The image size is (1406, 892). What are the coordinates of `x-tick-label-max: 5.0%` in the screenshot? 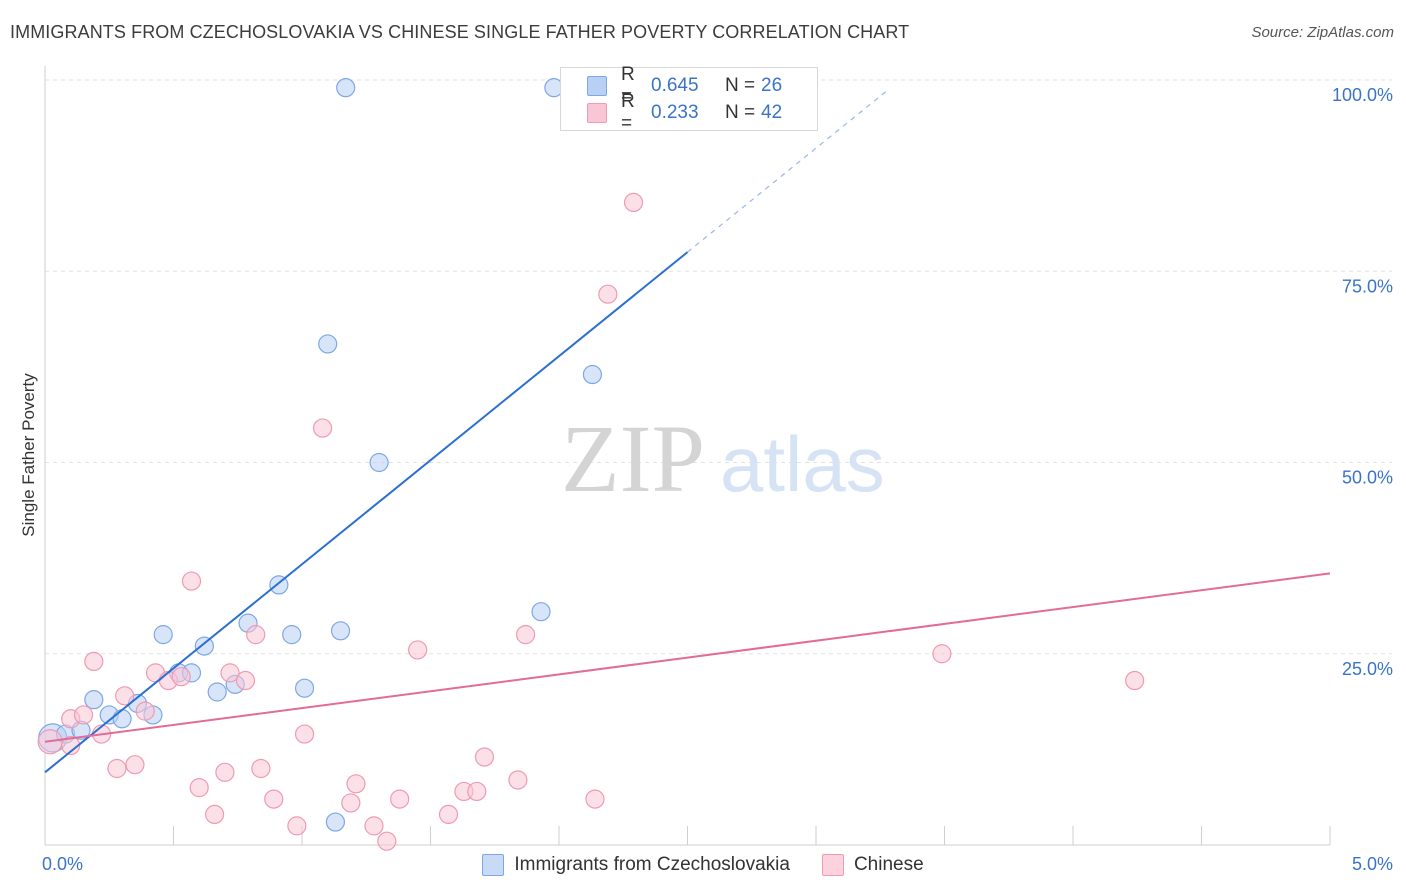 It's located at (1372, 864).